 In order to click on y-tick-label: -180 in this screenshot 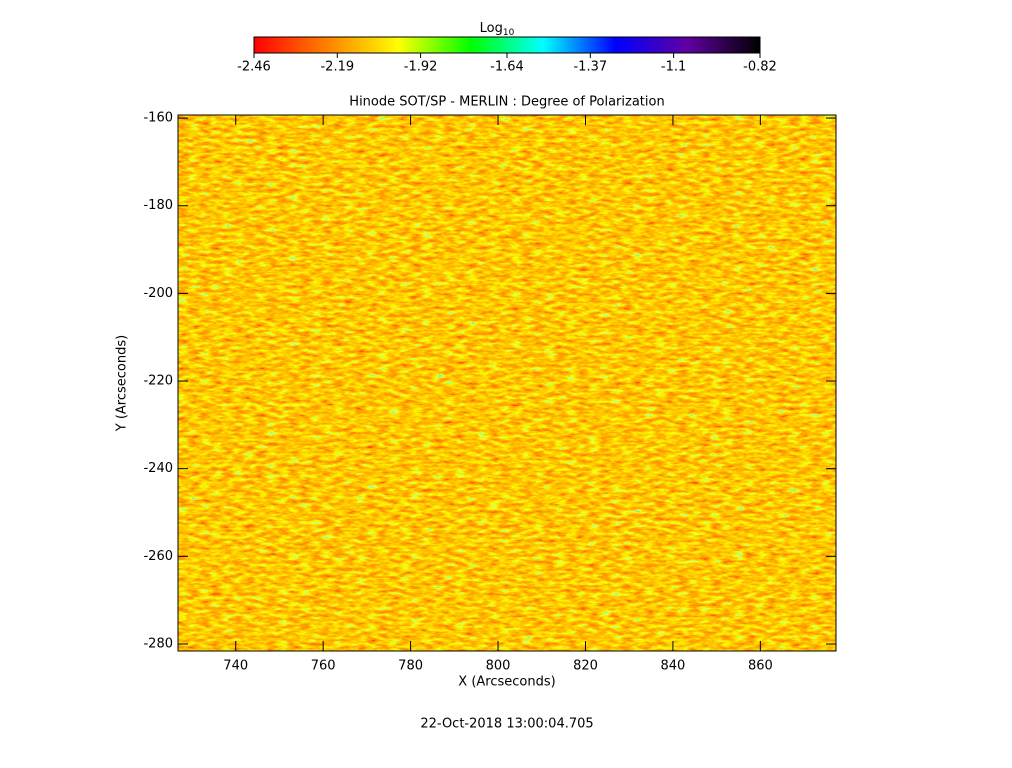, I will do `click(158, 205)`.